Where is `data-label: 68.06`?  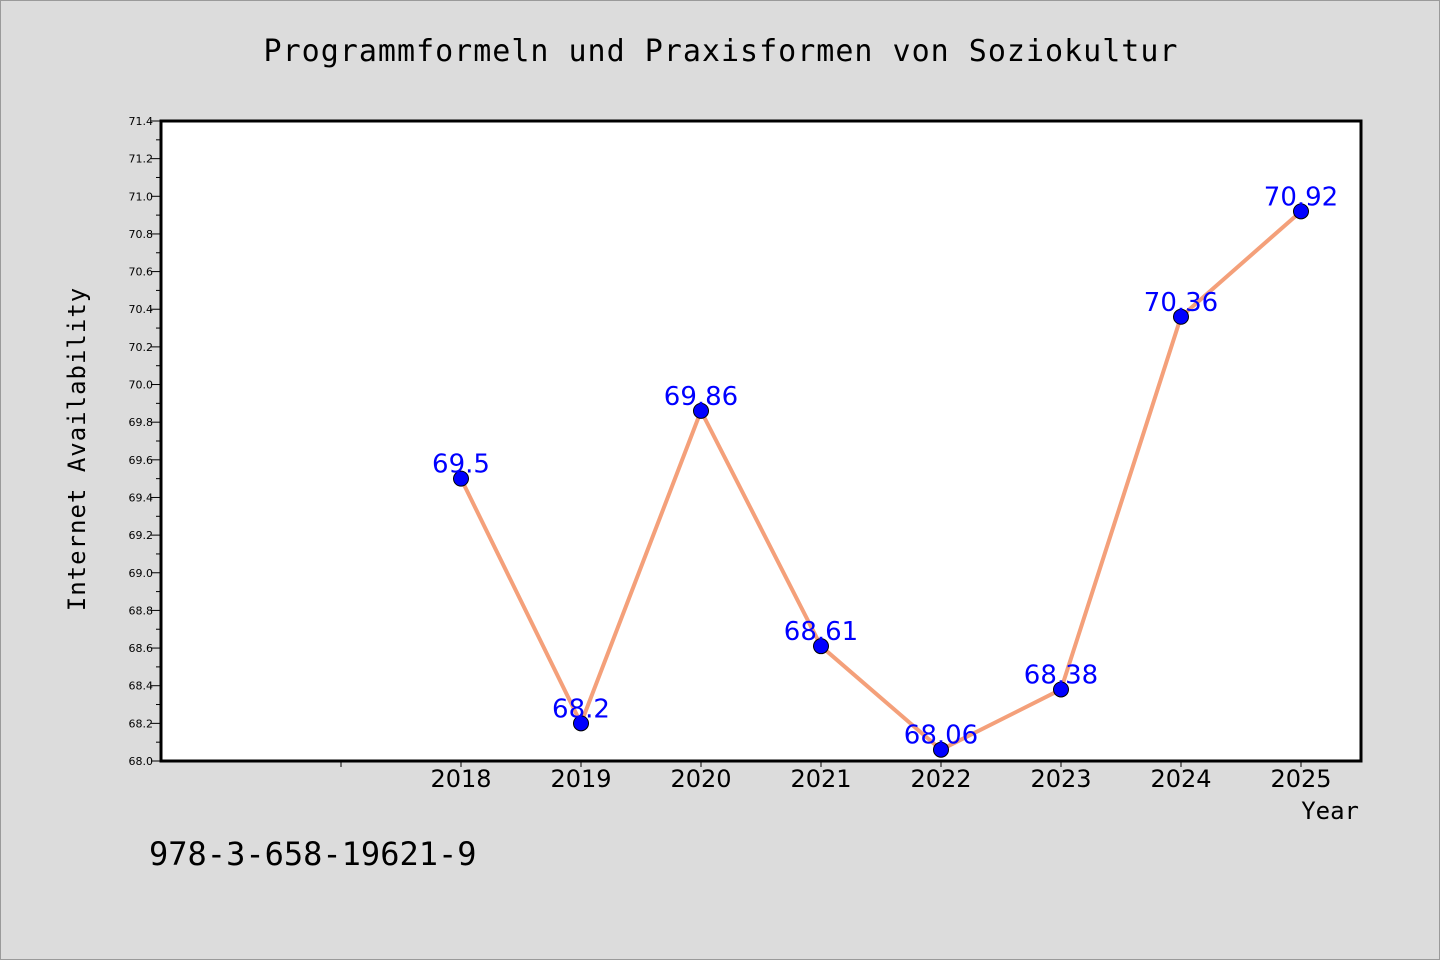 data-label: 68.06 is located at coordinates (941, 736).